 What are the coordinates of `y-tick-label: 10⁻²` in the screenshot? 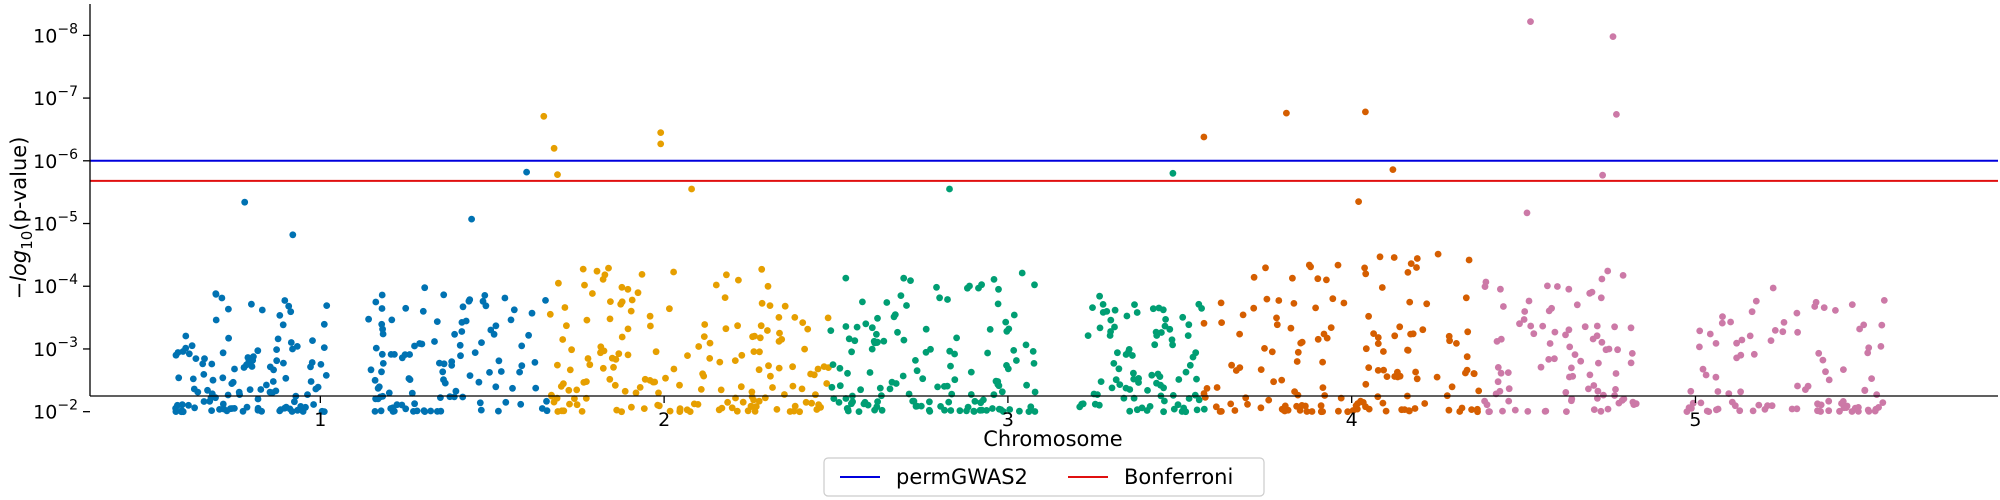 It's located at (55, 411).